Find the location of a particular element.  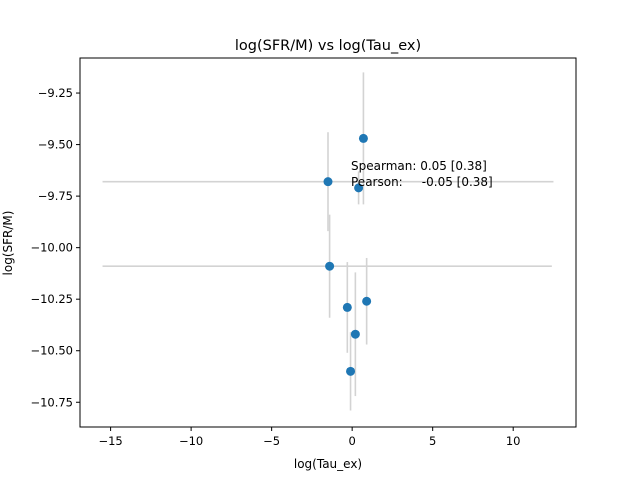

y-tick-label: −9.75 is located at coordinates (55, 196).